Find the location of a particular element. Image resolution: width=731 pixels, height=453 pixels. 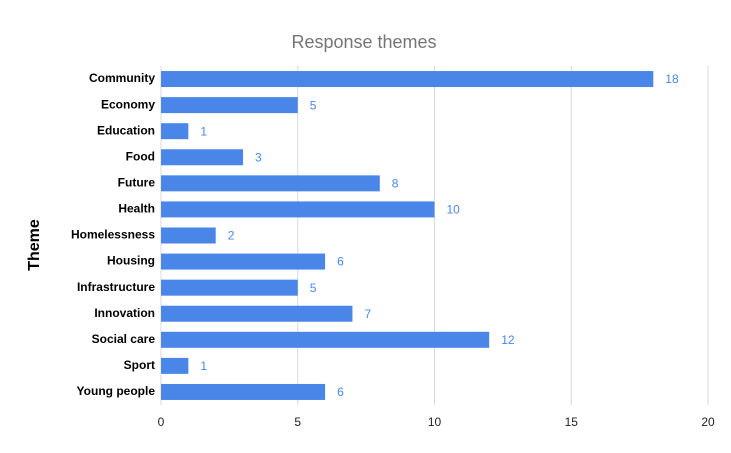

data-label: 12 is located at coordinates (508, 340).